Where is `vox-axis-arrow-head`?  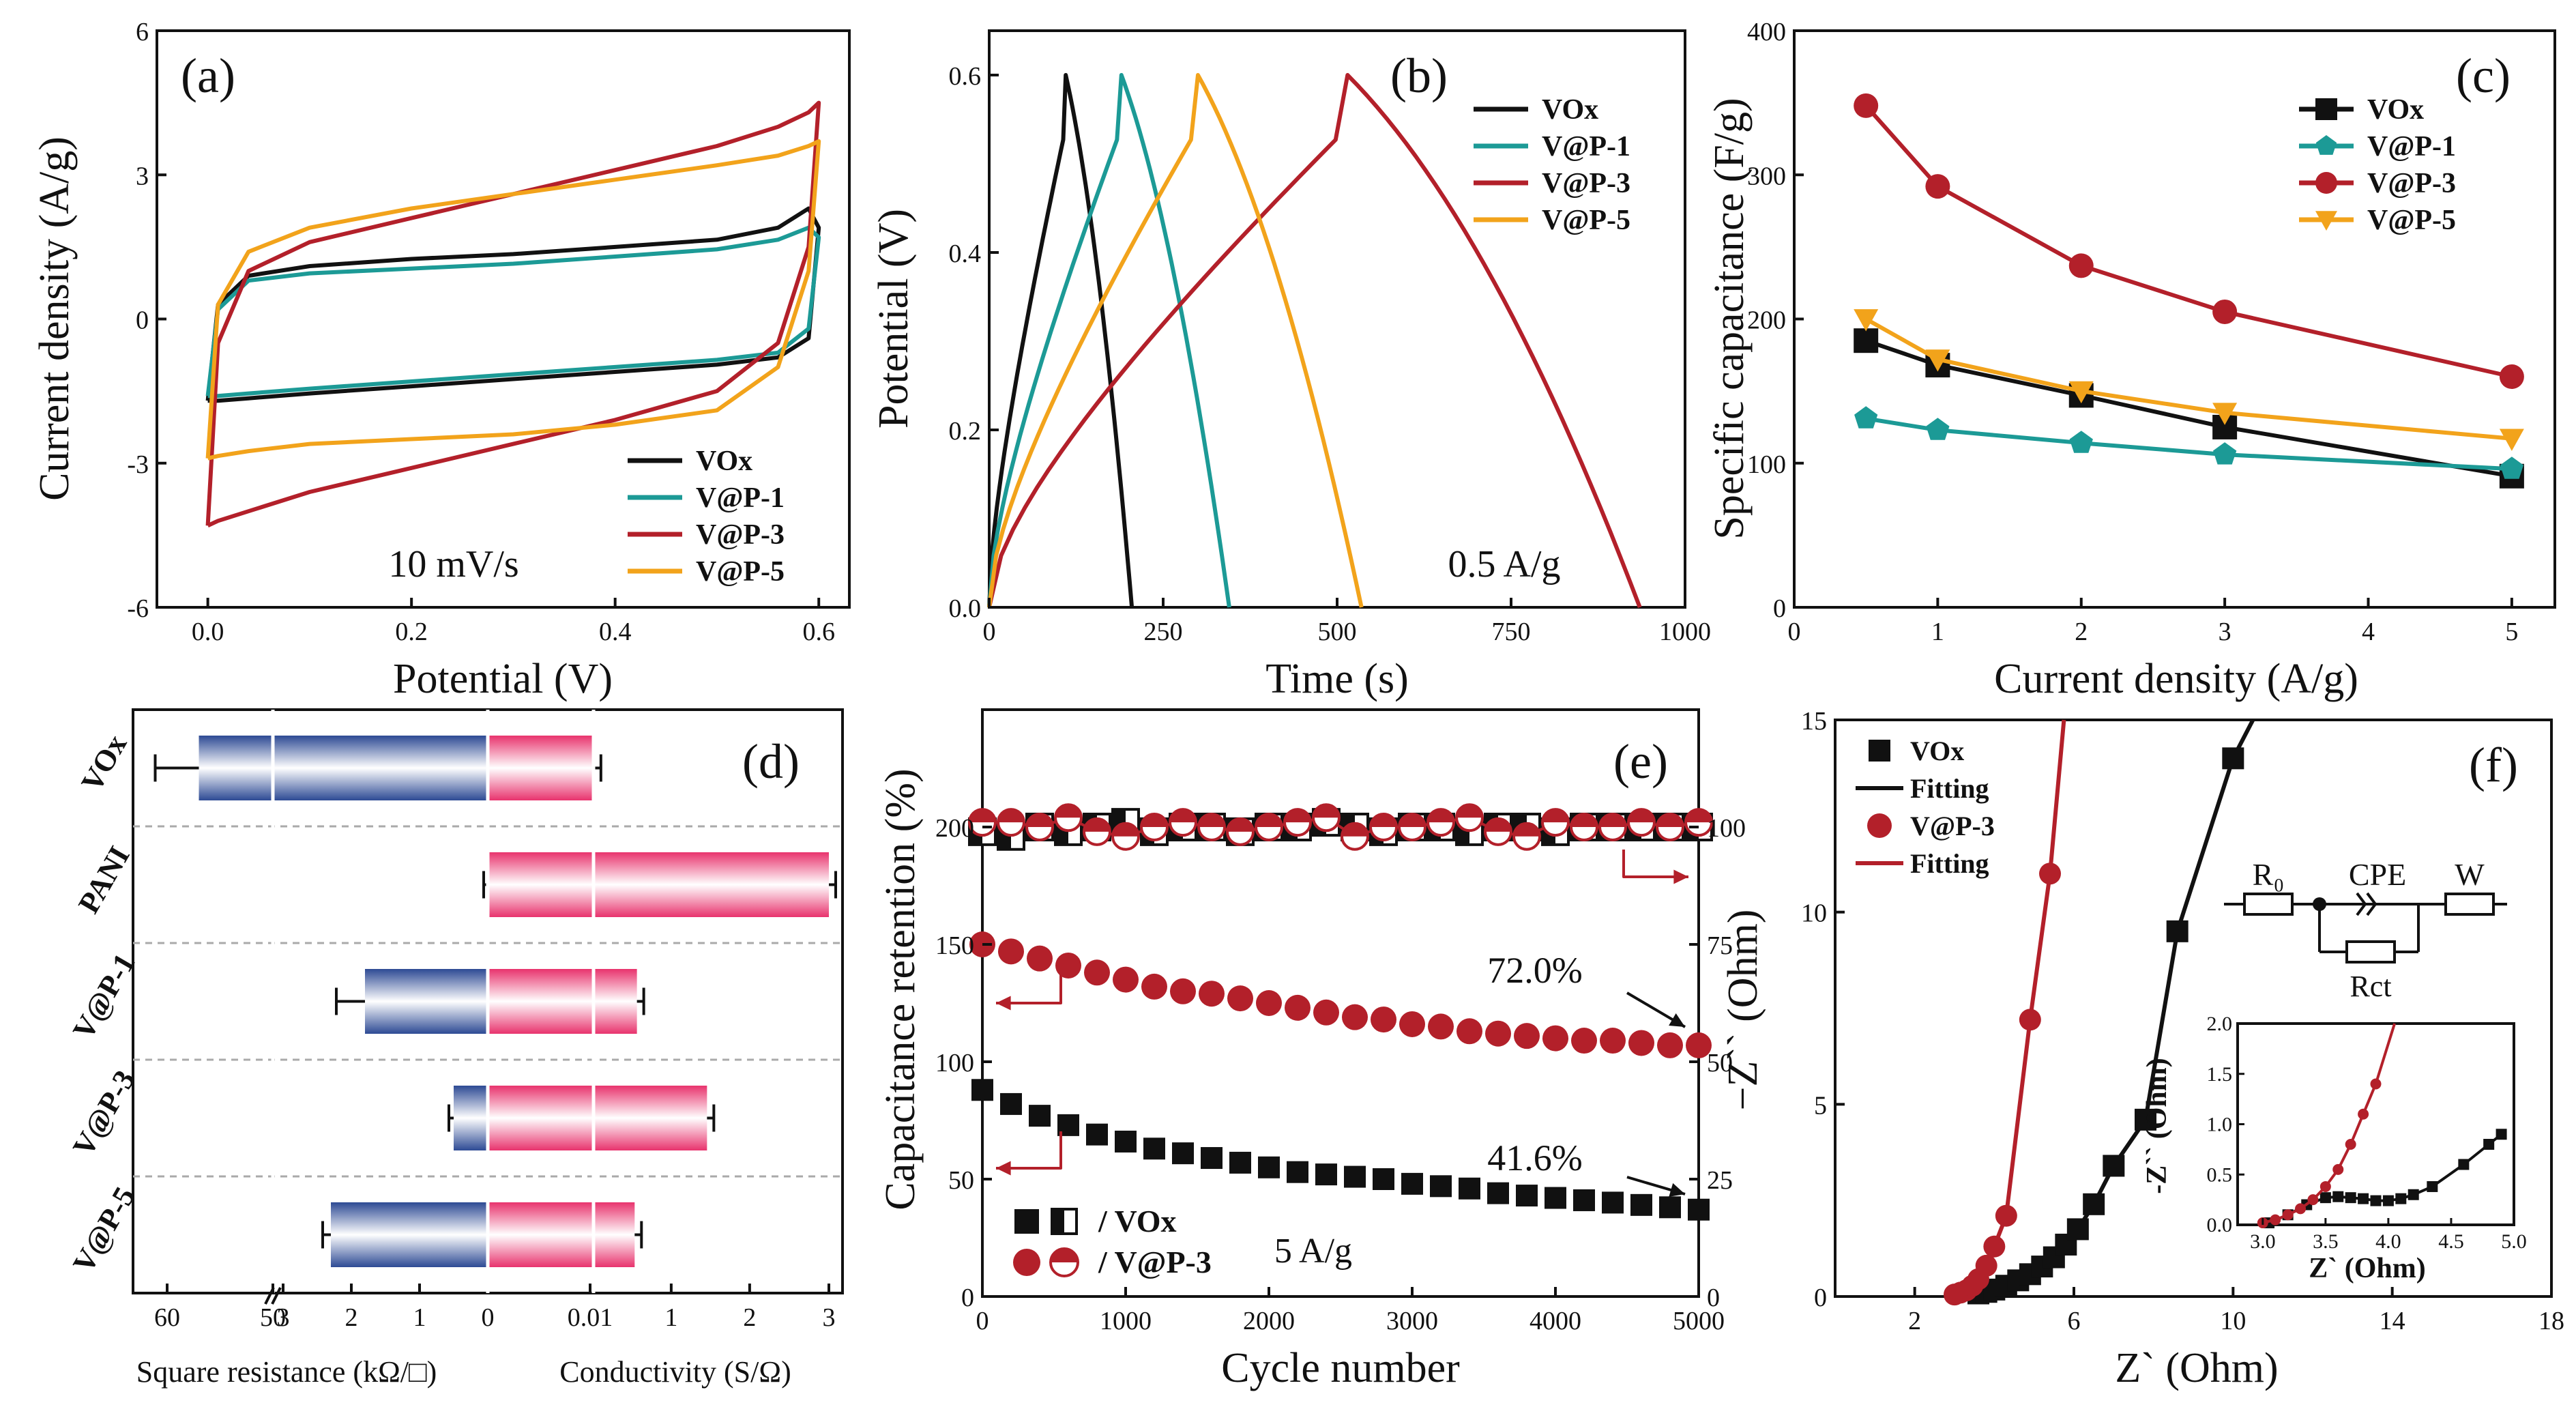
vox-axis-arrow-head is located at coordinates (1004, 1168).